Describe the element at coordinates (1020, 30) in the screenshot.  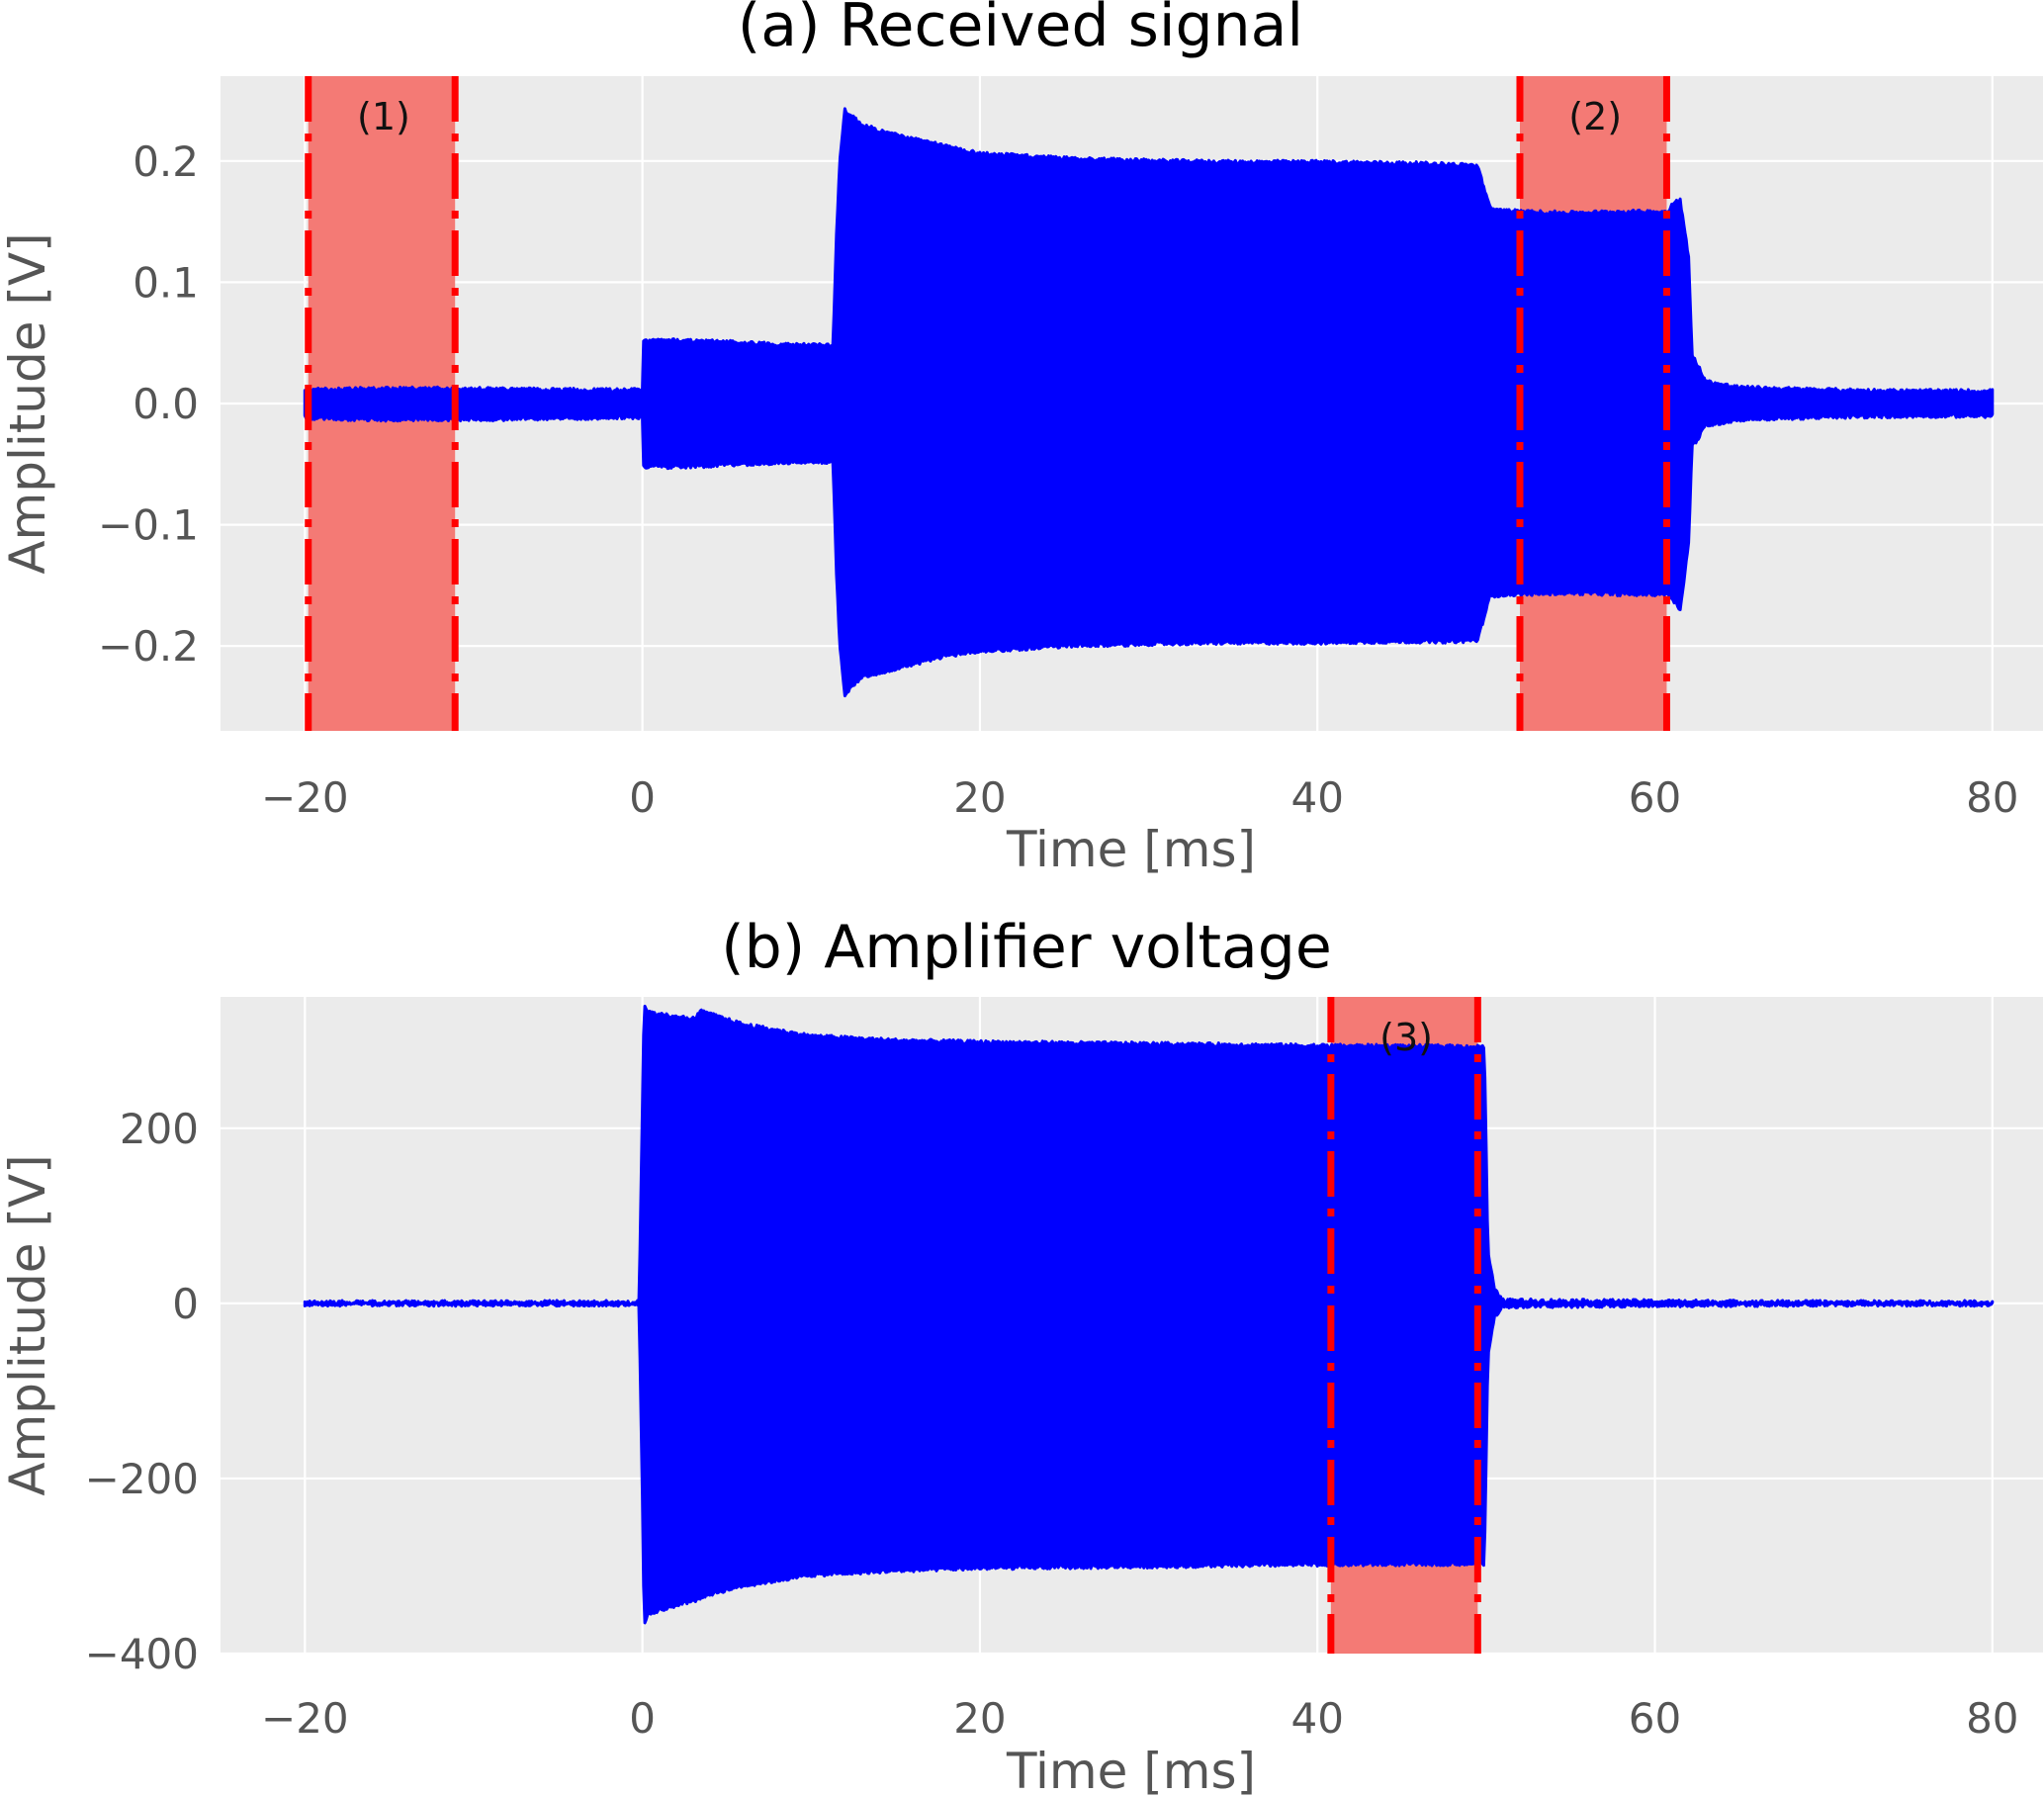
I see `chart-title: (a) Received signal` at that location.